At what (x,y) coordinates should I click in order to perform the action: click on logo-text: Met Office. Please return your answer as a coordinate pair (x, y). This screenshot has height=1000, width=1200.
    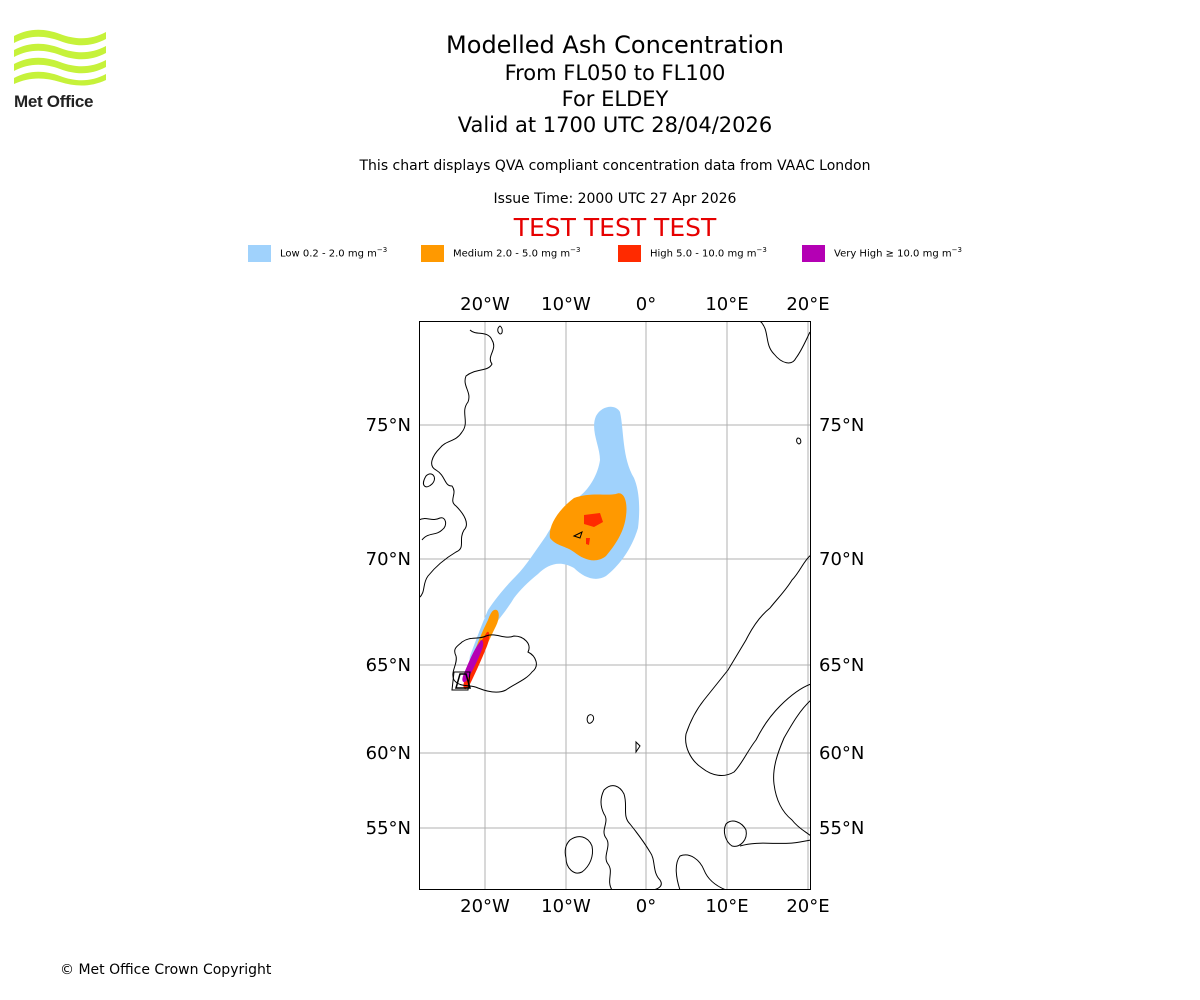
    Looking at the image, I should click on (54, 101).